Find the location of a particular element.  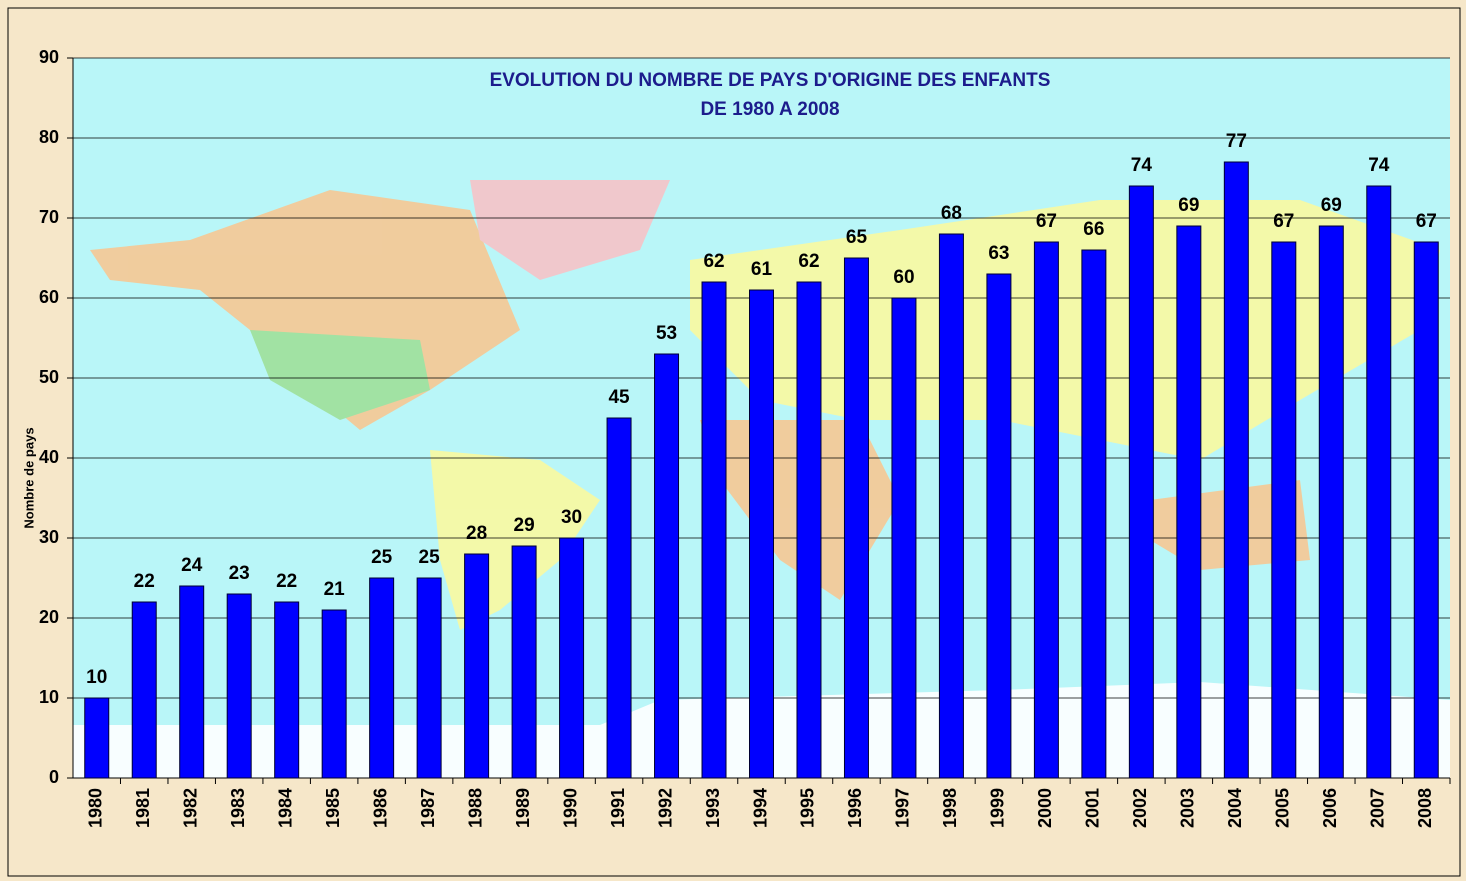

x-tick-label: 1989 is located at coordinates (523, 808).